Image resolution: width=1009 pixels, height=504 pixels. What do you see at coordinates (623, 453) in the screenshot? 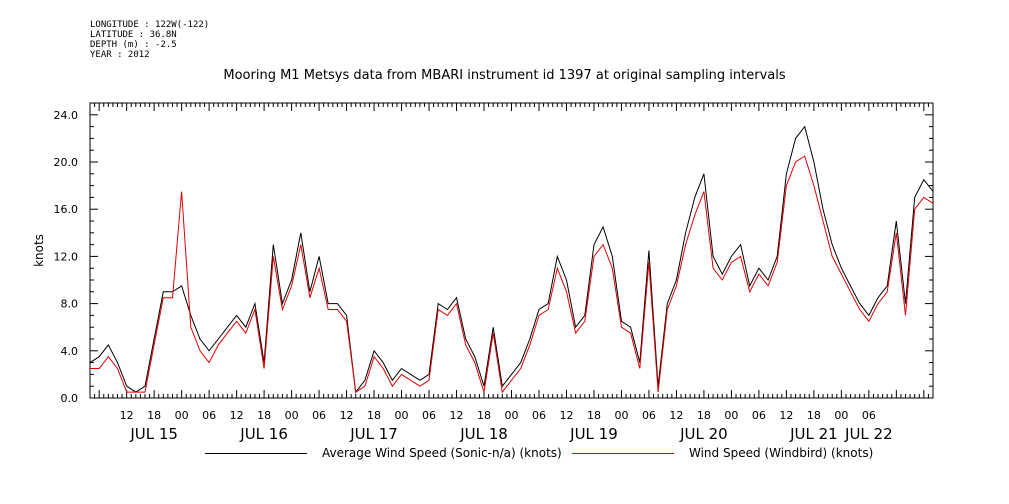
I see `legend-windbird-line` at bounding box center [623, 453].